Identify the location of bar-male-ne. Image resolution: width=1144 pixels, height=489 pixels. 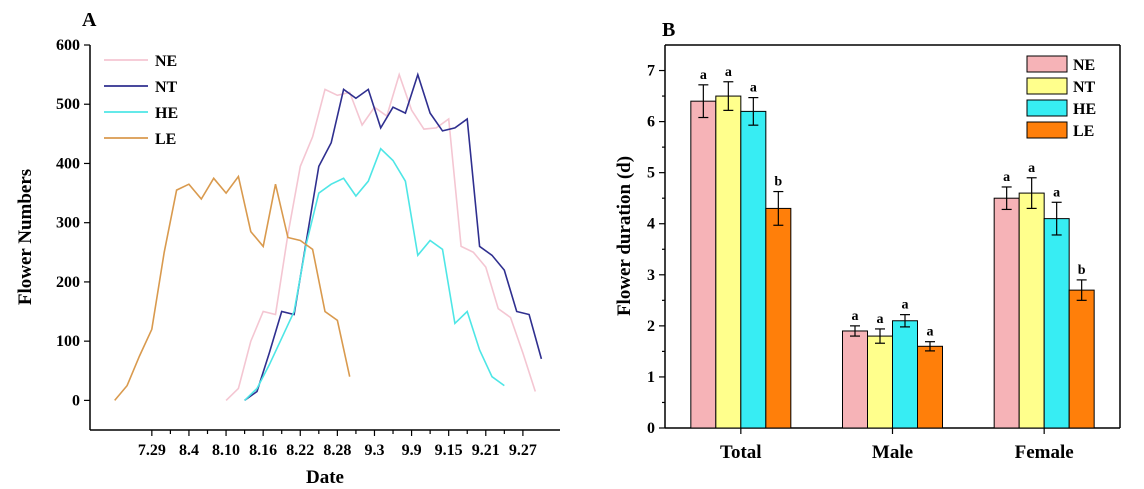
(855, 379).